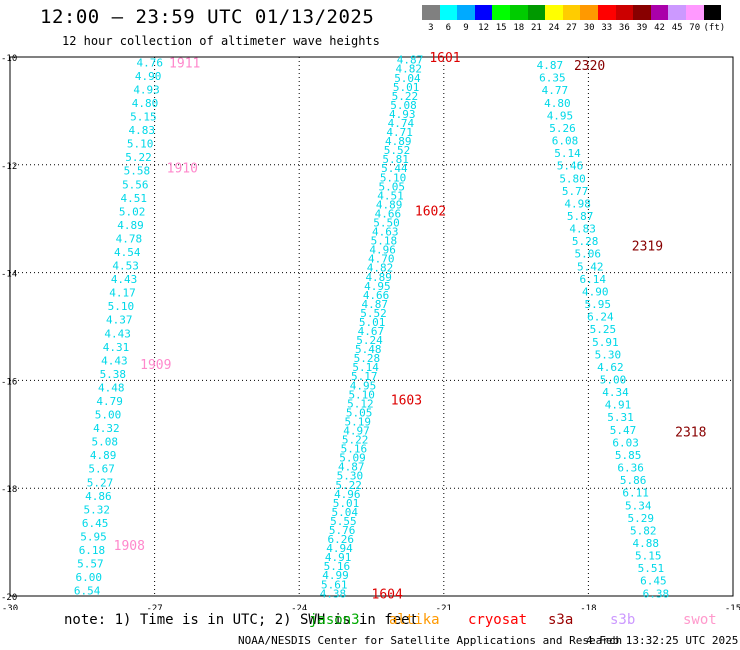  Describe the element at coordinates (565, 141) in the screenshot. I see `wave-height-value: 6.08` at that location.